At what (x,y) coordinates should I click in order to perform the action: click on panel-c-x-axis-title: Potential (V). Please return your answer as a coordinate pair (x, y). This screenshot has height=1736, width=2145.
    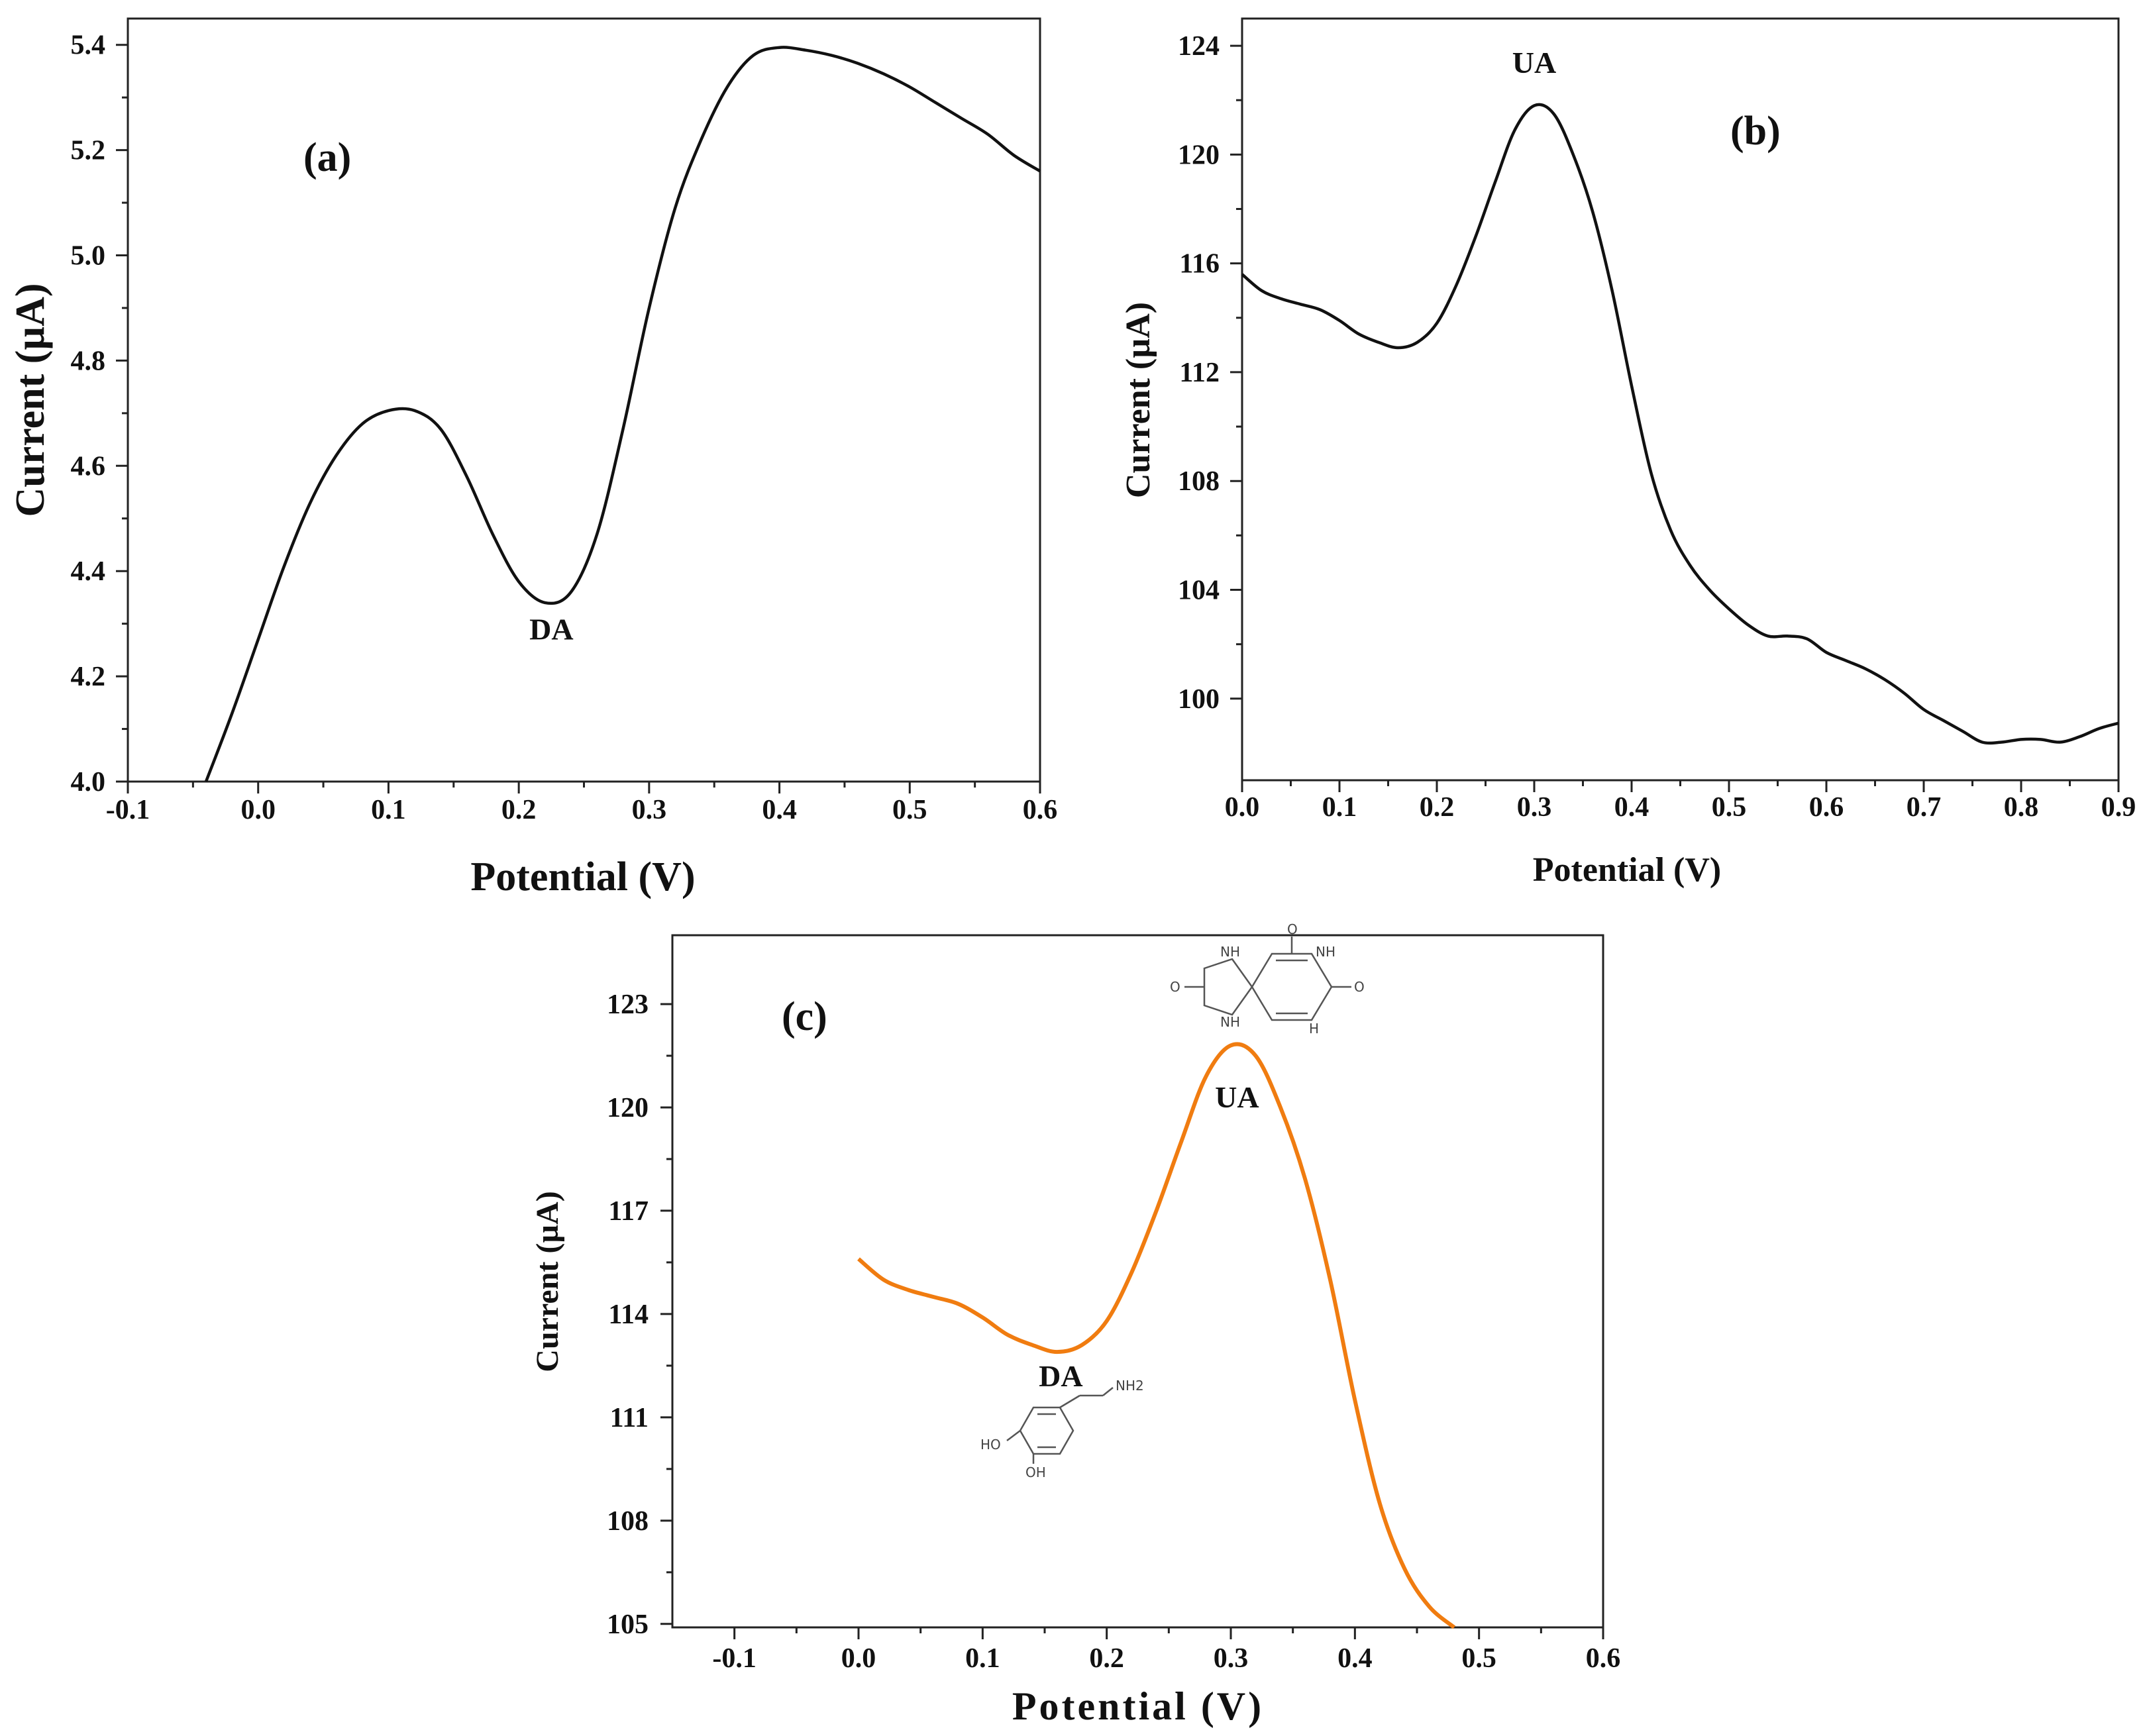
    Looking at the image, I should click on (1138, 1706).